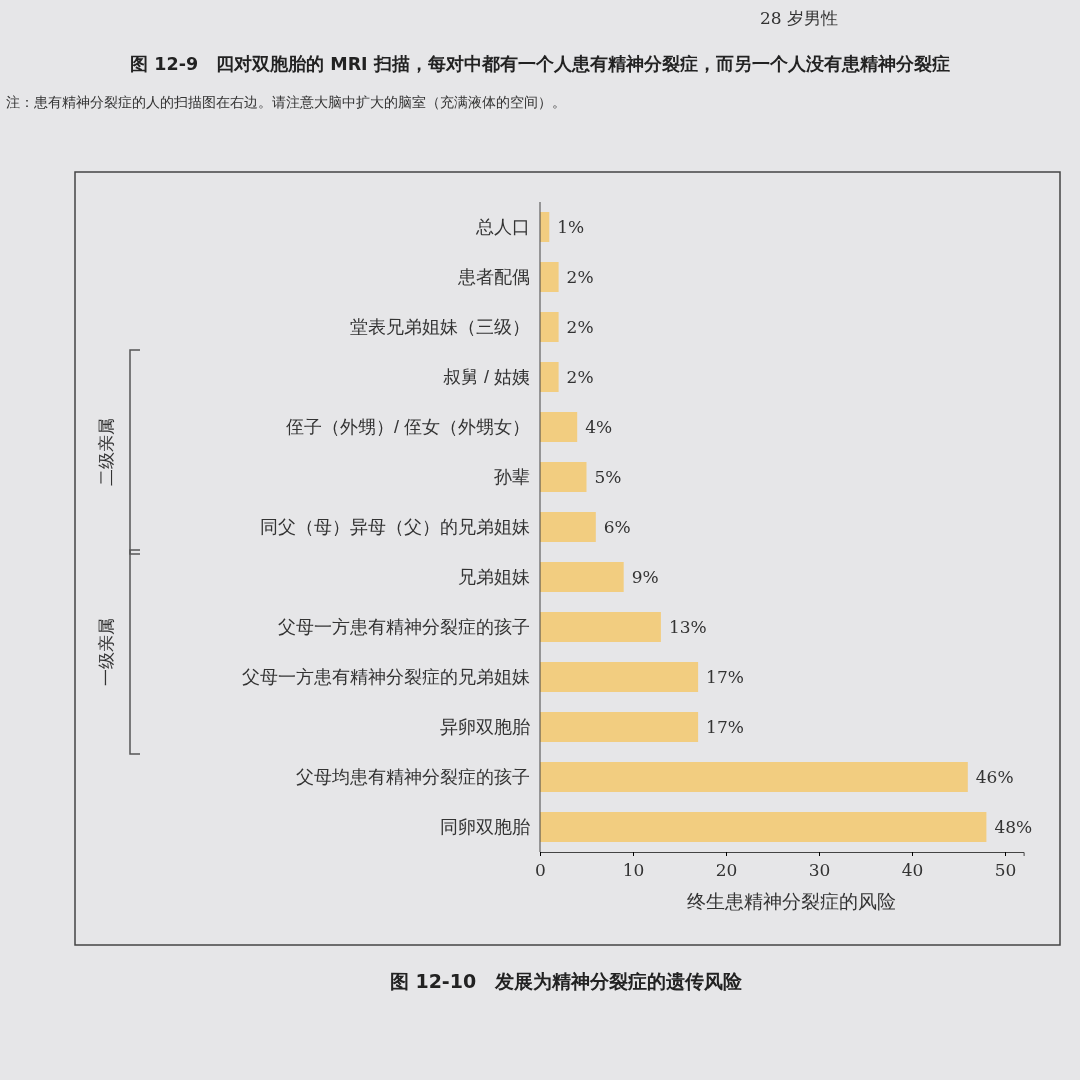 The image size is (1080, 1080). I want to click on data-label: 9%, so click(645, 577).